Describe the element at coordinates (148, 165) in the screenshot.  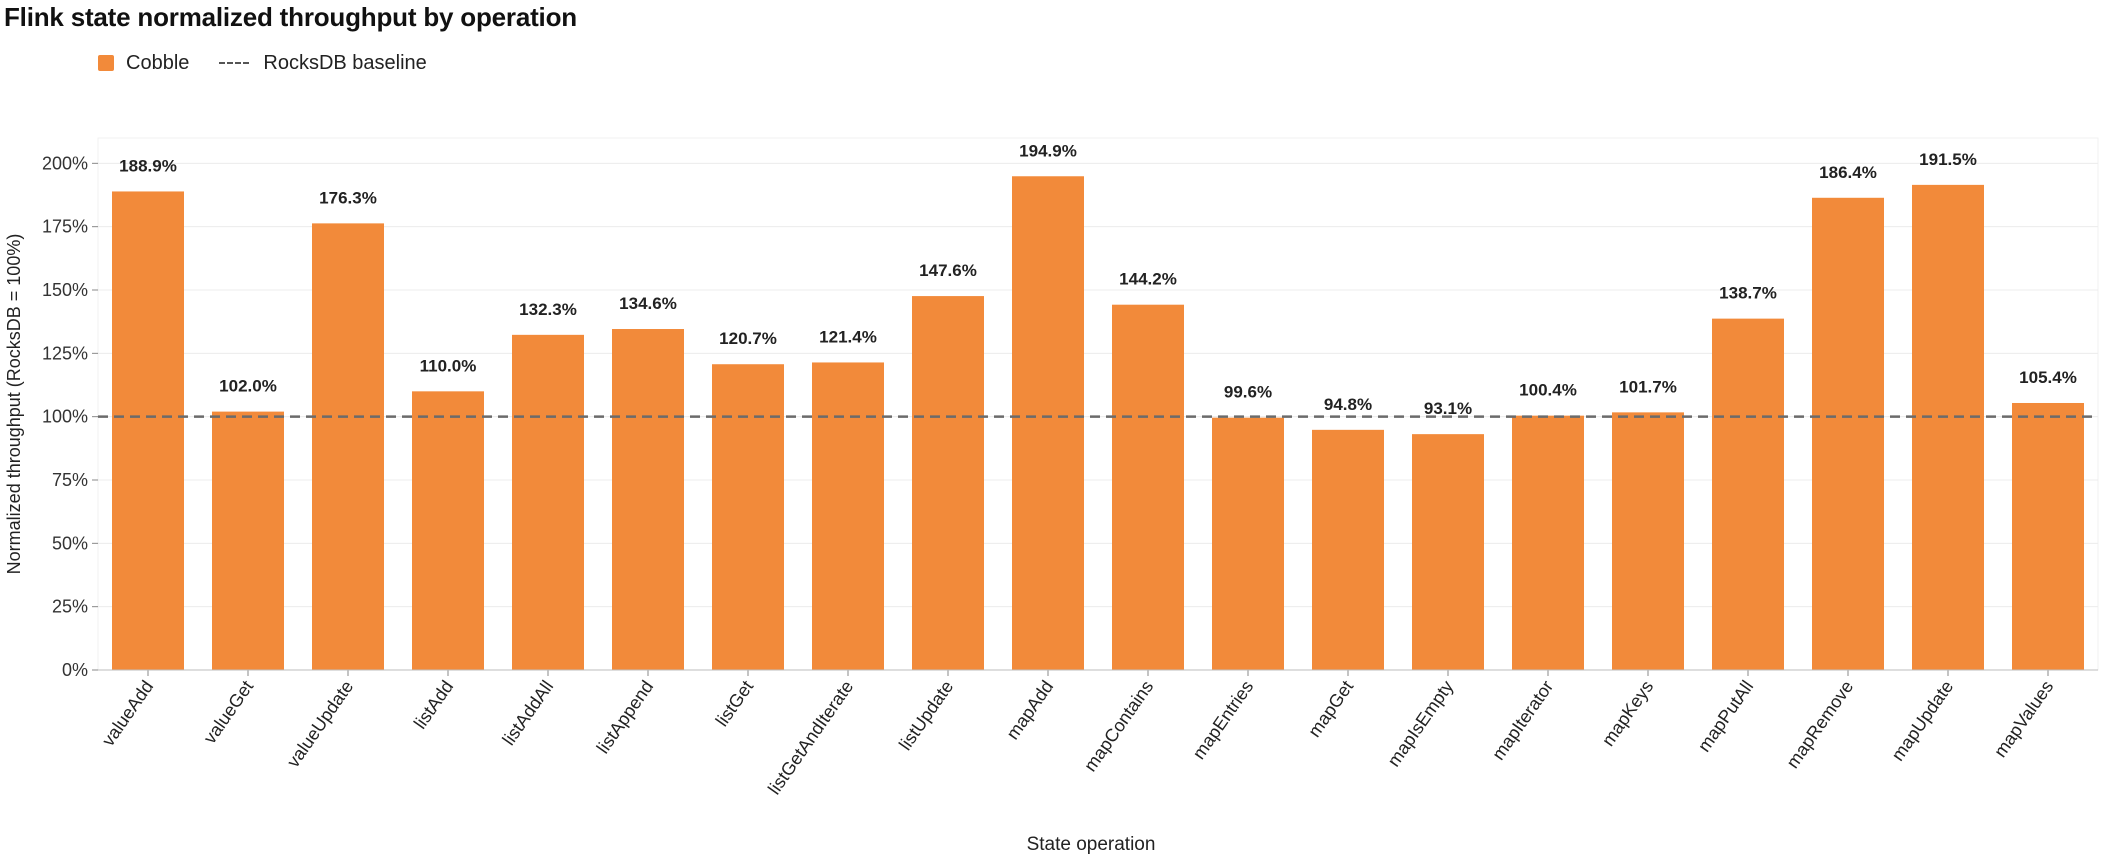
I see `bar-value-label: 188.9%` at that location.